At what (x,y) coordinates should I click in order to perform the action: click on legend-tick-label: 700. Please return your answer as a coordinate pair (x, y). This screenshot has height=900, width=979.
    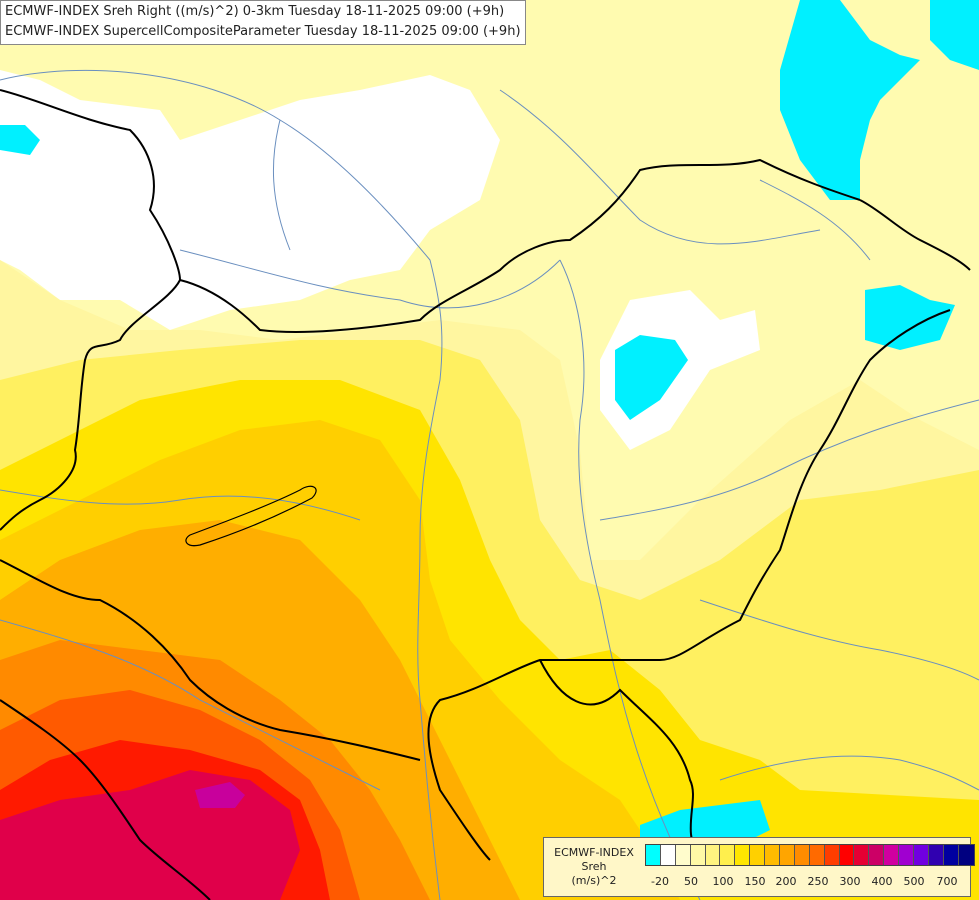
    Looking at the image, I should click on (947, 881).